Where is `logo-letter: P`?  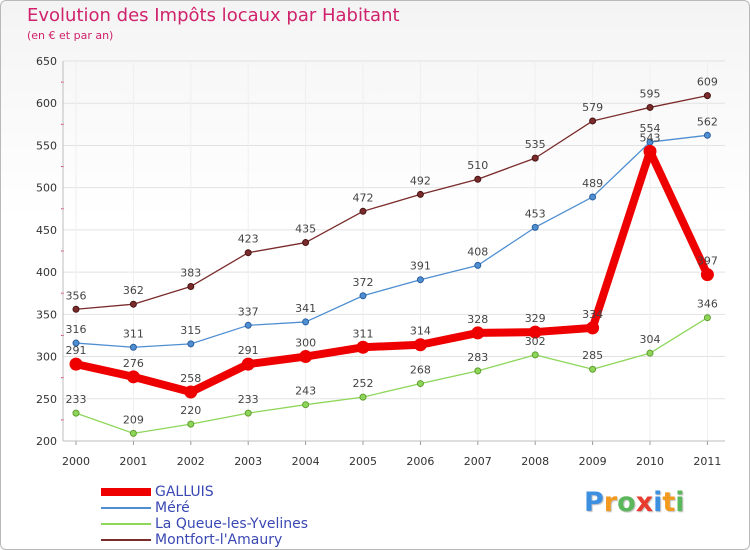 logo-letter: P is located at coordinates (594, 502).